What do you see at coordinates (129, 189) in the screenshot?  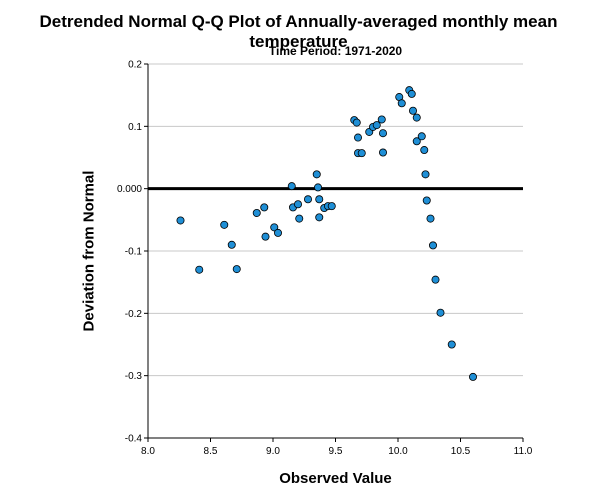 I see `y-tick-label-4: 0.000` at bounding box center [129, 189].